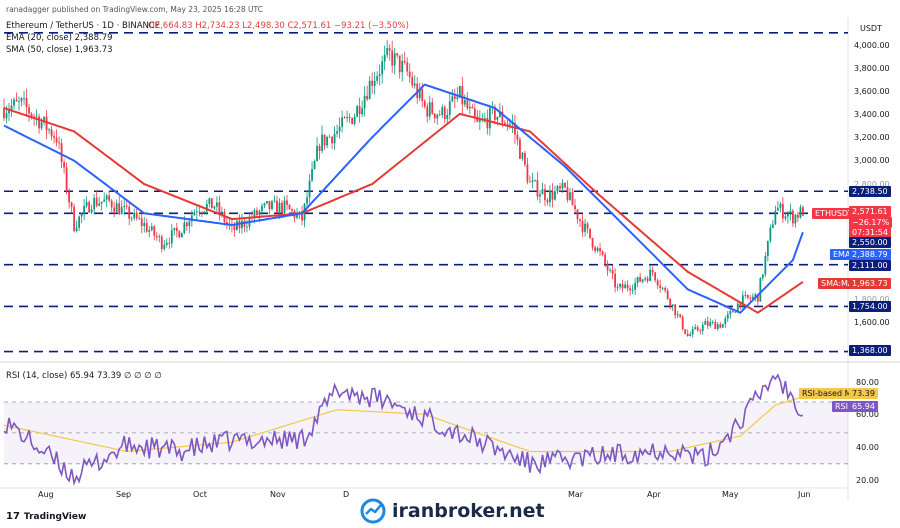 The image size is (900, 528). Describe the element at coordinates (870, 232) in the screenshot. I see `countdown-tag: 07:31:54` at that location.